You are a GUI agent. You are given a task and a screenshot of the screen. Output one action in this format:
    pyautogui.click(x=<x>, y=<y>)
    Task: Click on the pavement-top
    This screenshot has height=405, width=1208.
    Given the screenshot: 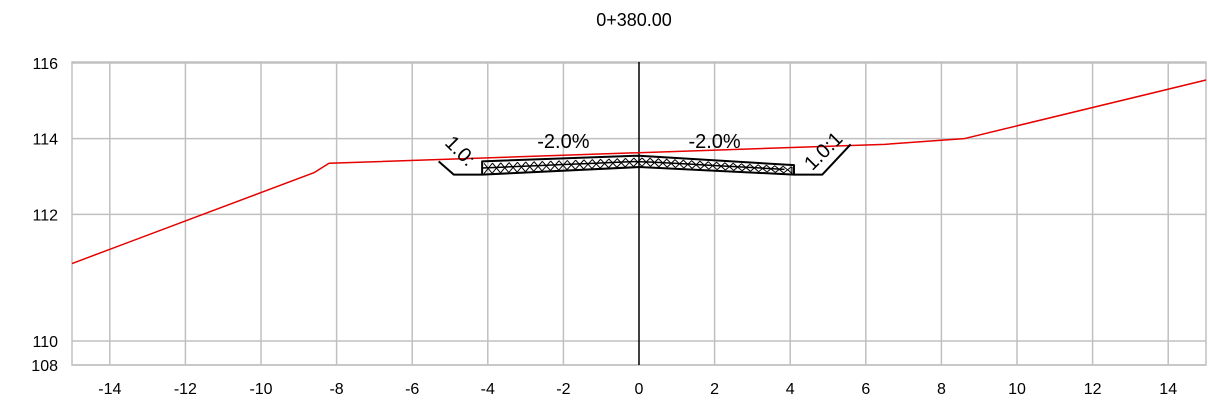 What is the action you would take?
    pyautogui.click(x=638, y=164)
    